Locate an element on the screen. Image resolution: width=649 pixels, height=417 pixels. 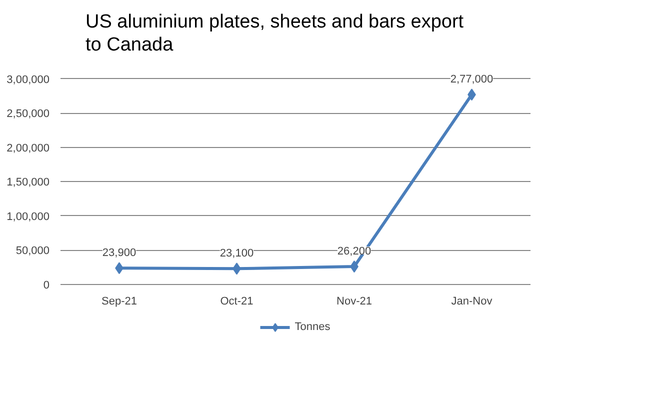
legend-label: Tonnes is located at coordinates (312, 327).